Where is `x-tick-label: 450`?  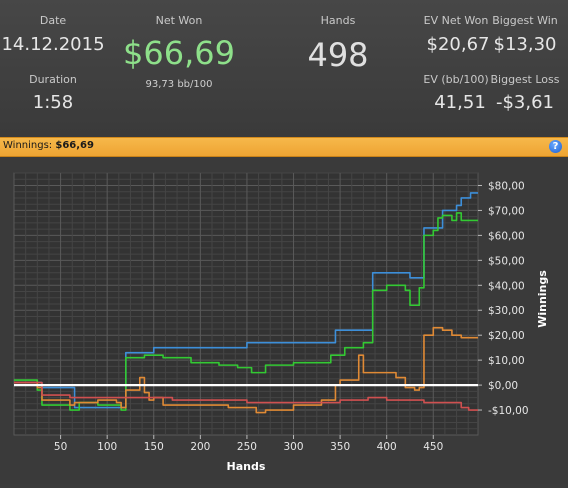
x-tick-label: 450 is located at coordinates (433, 447).